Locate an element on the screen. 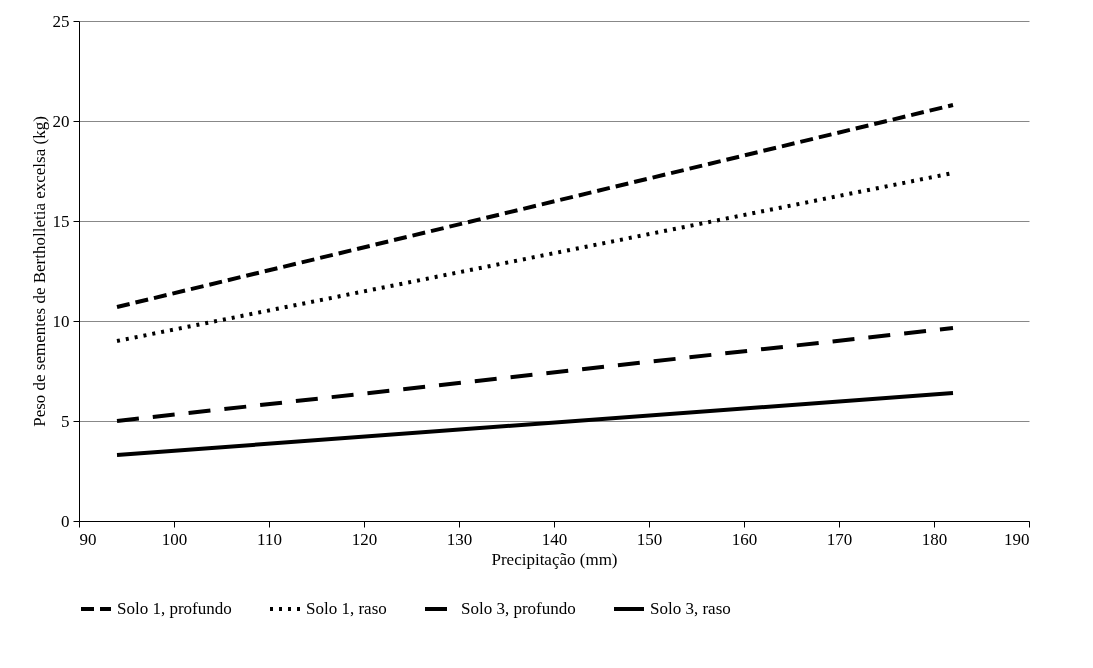  x-tick-label: 160 is located at coordinates (744, 539).